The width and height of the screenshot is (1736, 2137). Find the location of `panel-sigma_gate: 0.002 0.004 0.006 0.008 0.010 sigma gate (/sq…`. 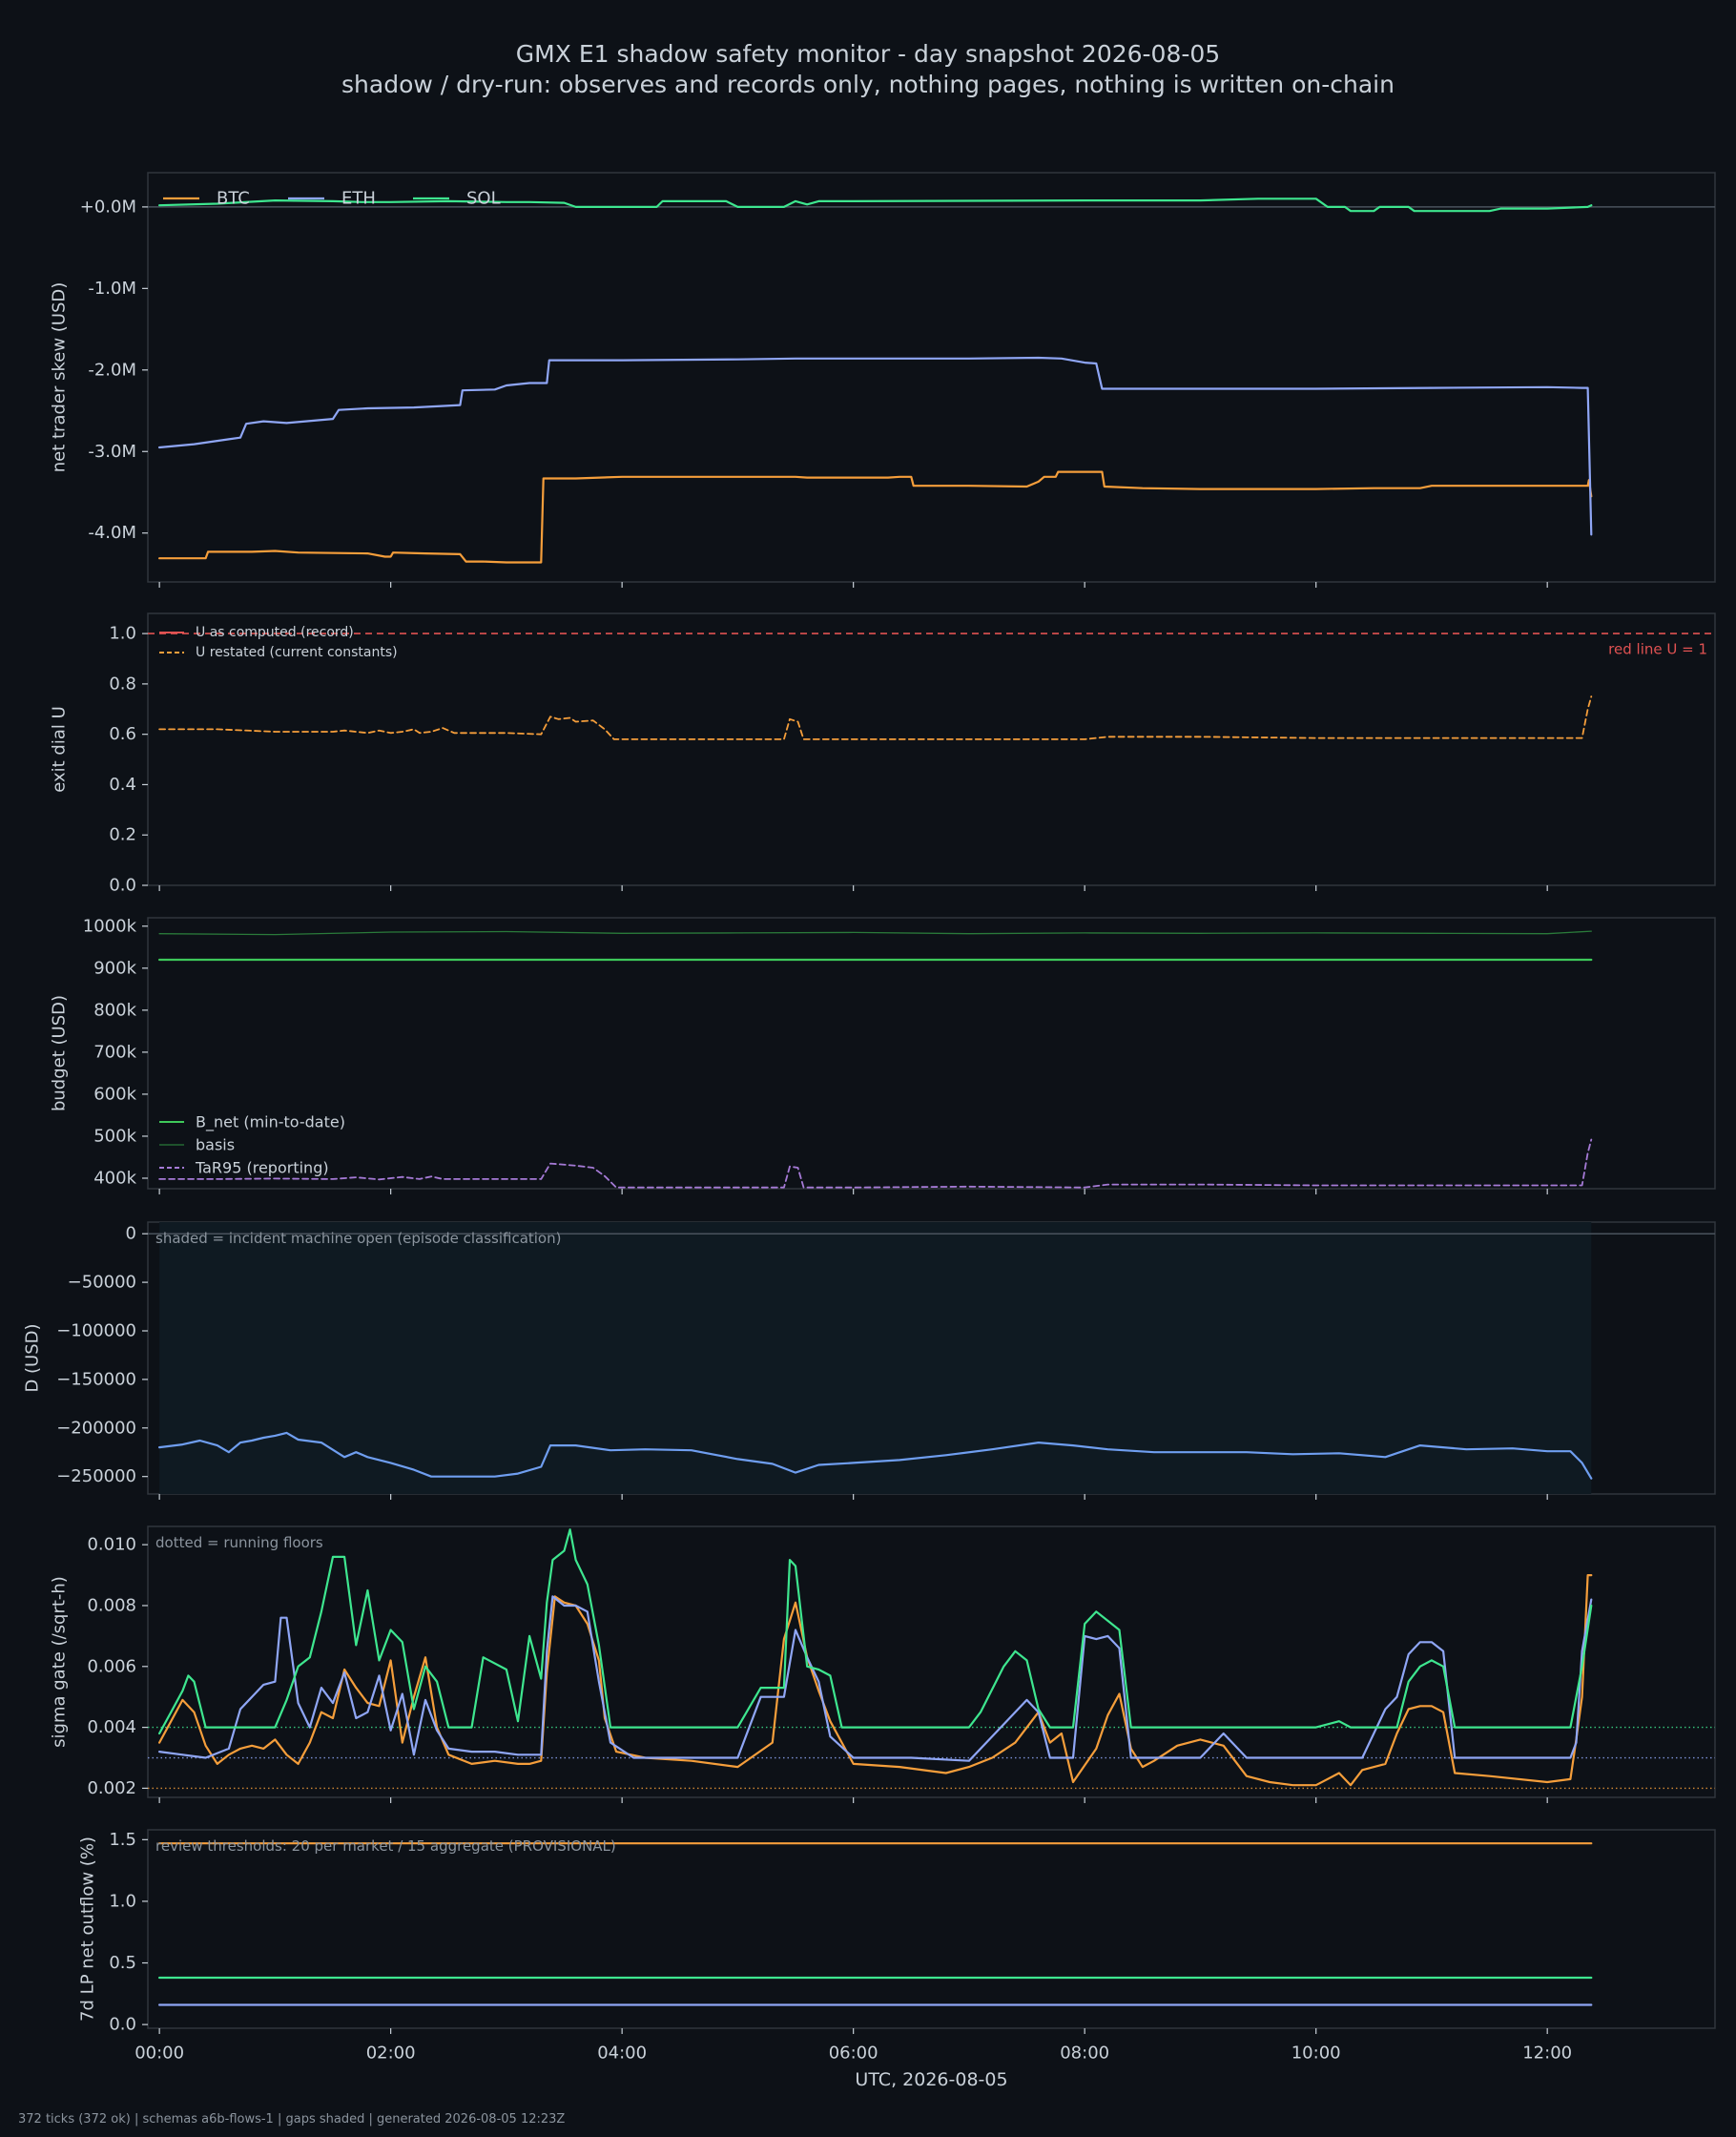

panel-sigma_gate: 0.002 0.004 0.006 0.008 0.010 sigma gate (/sq… is located at coordinates (883, 1664).